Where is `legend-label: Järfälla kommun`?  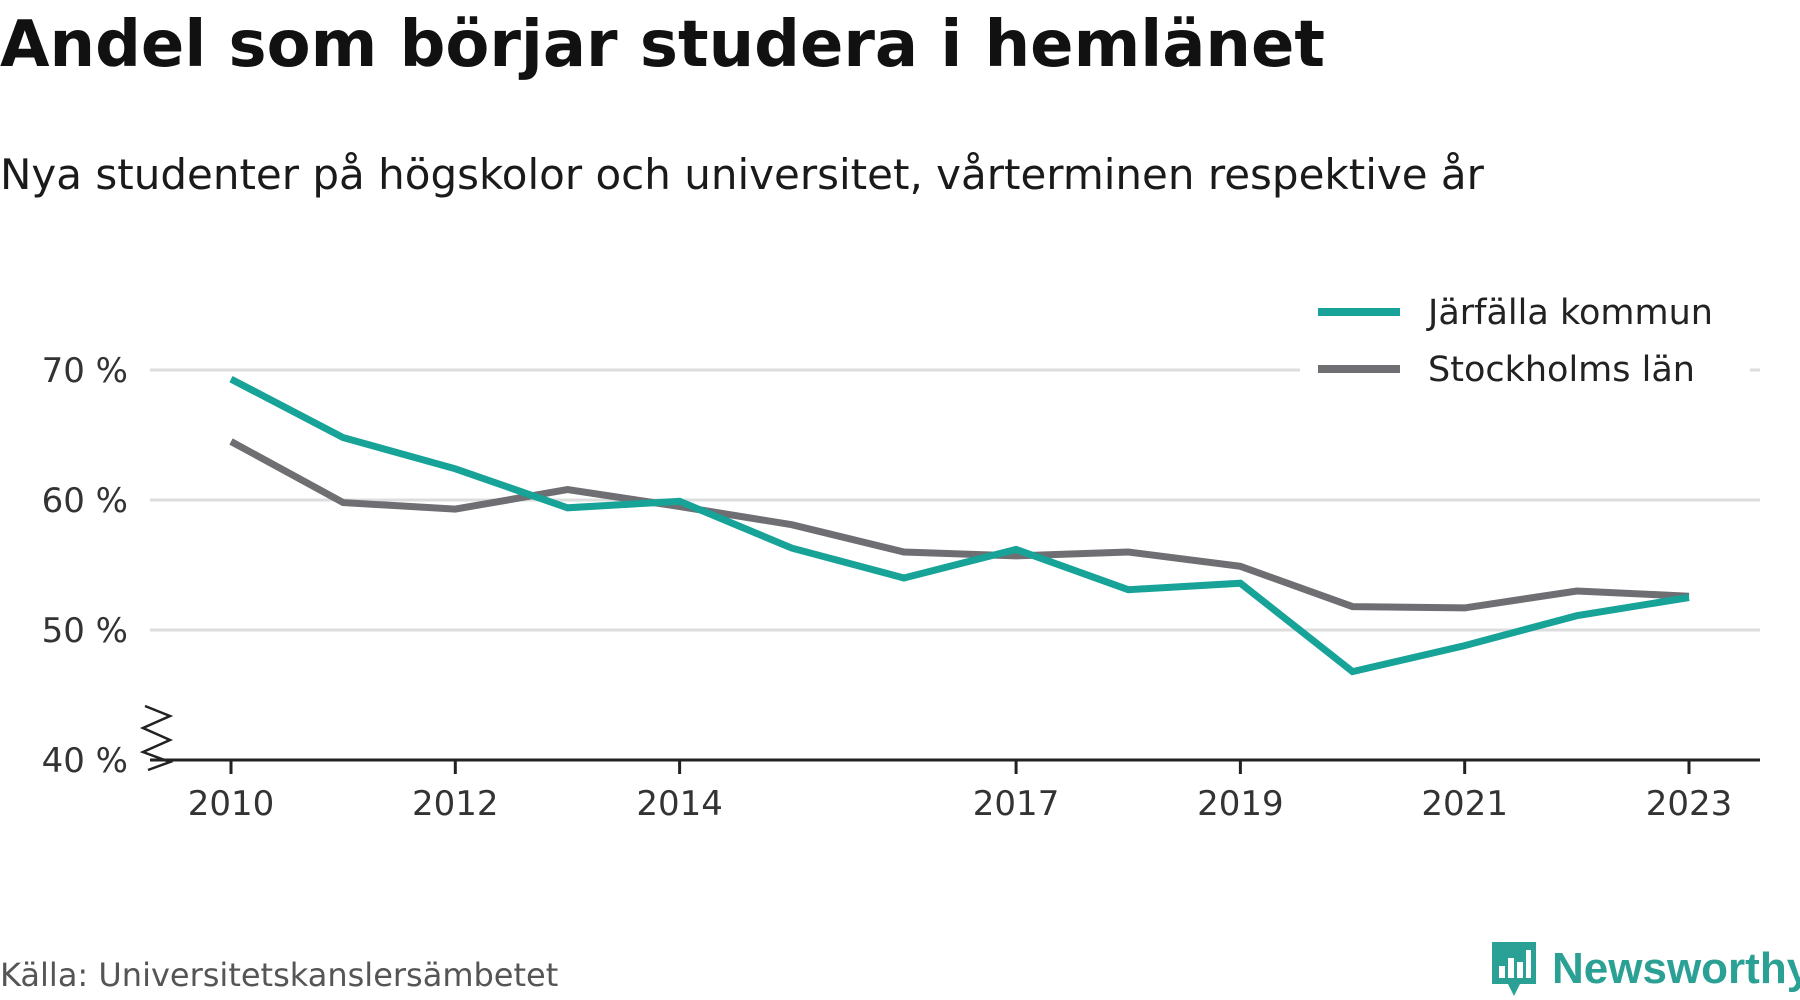
legend-label: Järfälla kommun is located at coordinates (1569, 313).